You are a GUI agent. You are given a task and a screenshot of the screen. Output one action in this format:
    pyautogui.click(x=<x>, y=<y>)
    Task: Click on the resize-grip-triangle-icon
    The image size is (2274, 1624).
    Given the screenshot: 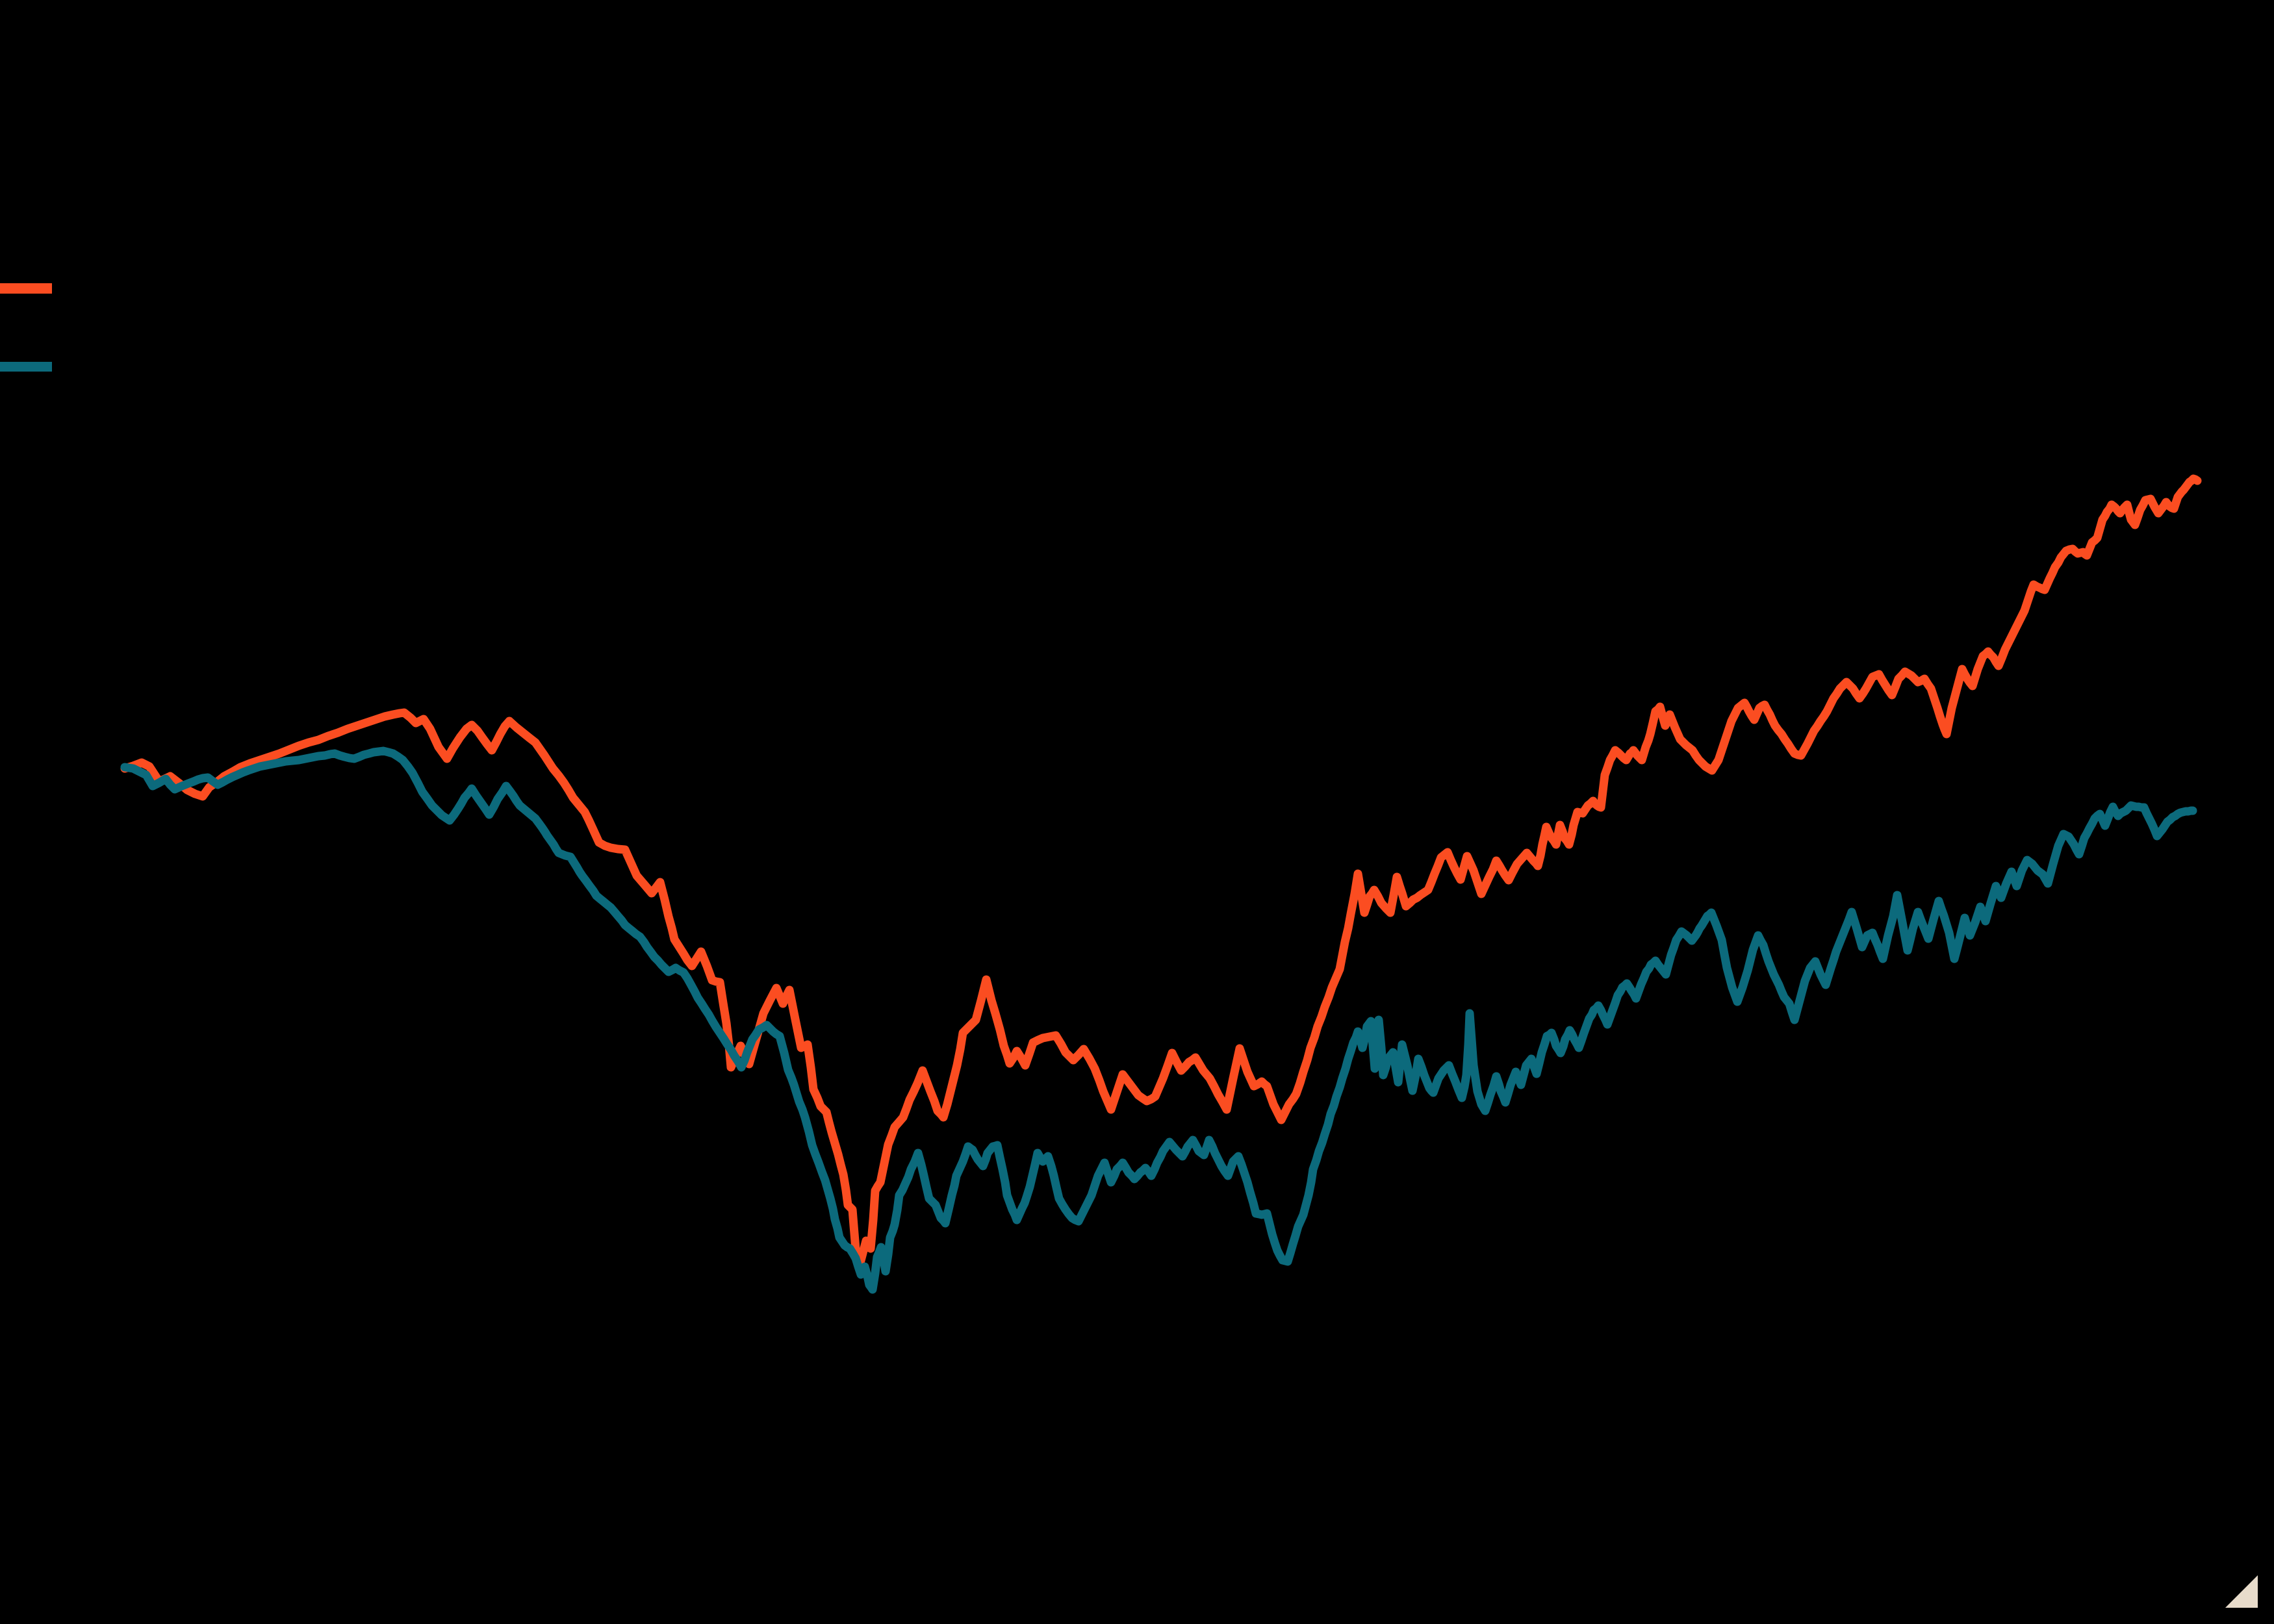 What is the action you would take?
    pyautogui.click(x=2241, y=1591)
    